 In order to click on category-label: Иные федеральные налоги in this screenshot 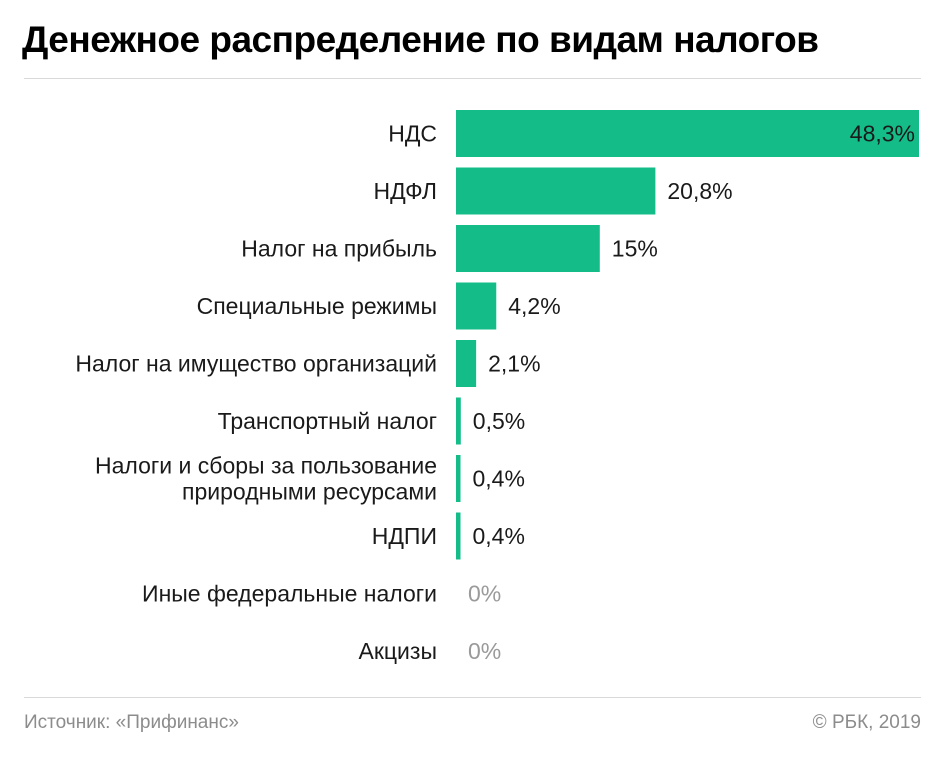, I will do `click(289, 594)`.